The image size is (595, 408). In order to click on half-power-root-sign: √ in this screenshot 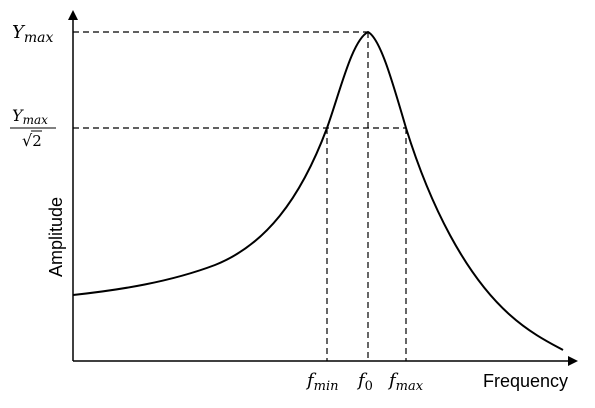, I will do `click(27, 140)`.